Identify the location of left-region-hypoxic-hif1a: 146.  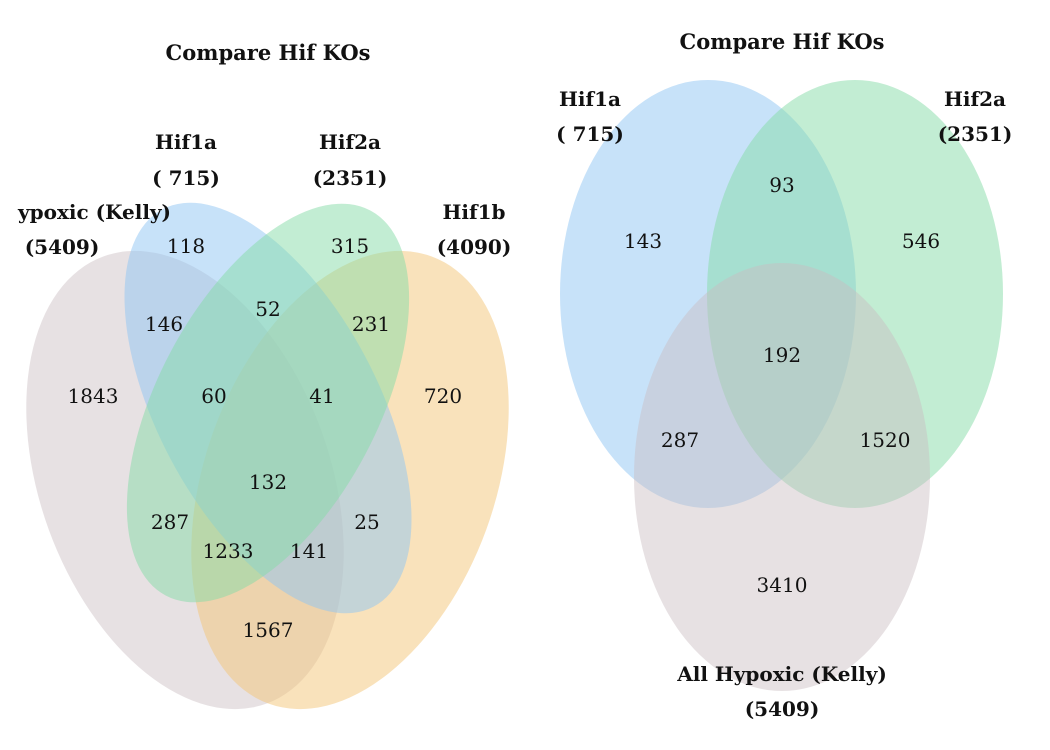
(164, 324).